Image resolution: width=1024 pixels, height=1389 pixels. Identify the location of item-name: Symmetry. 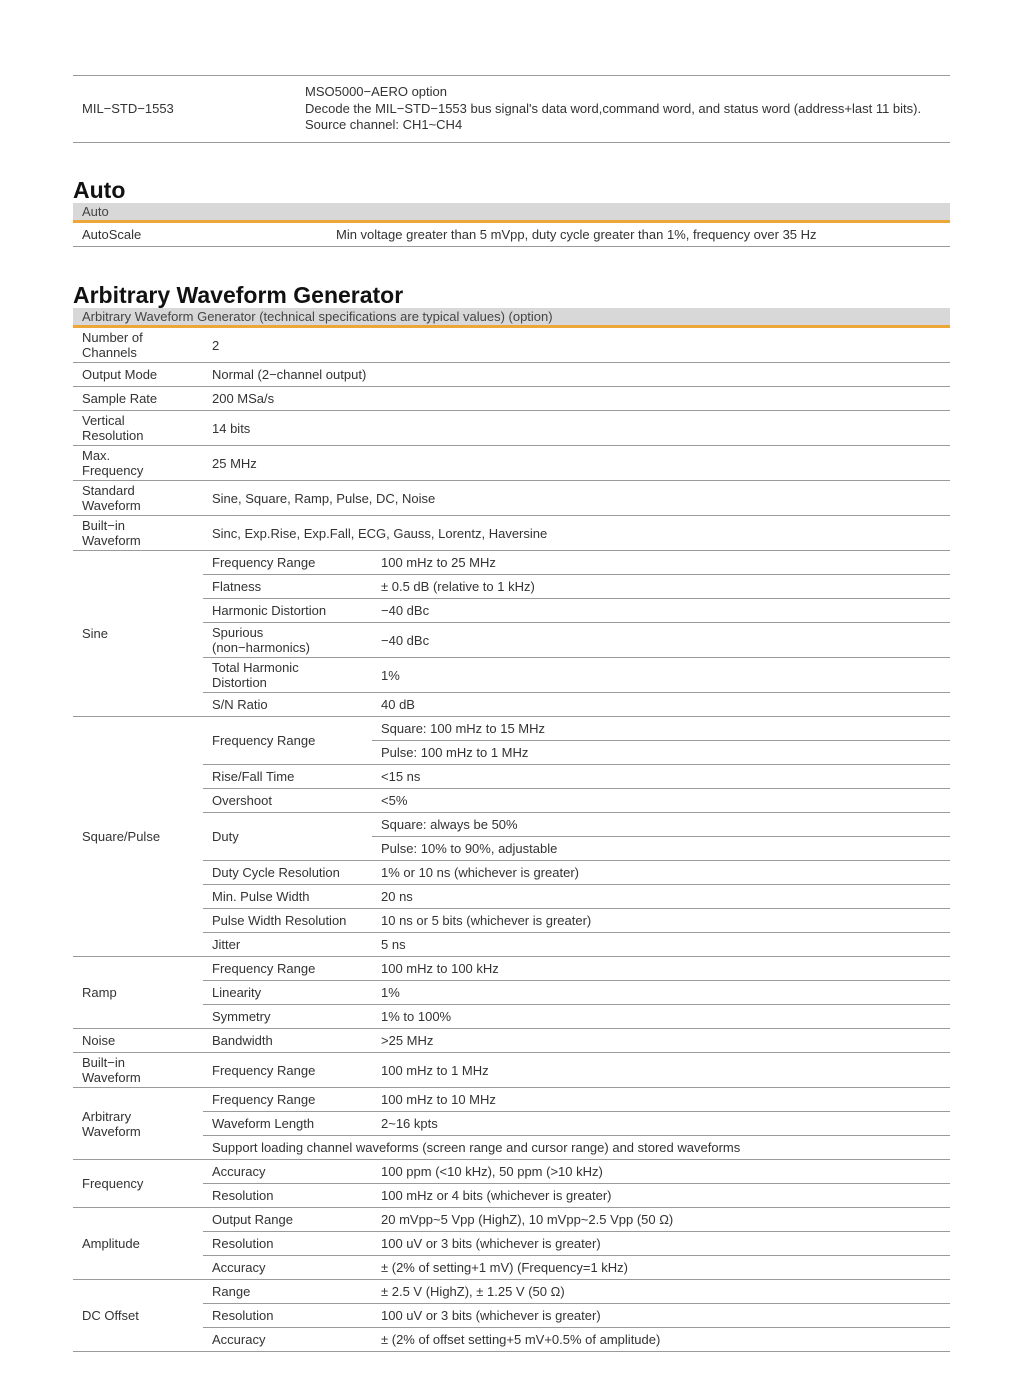
(287, 1016).